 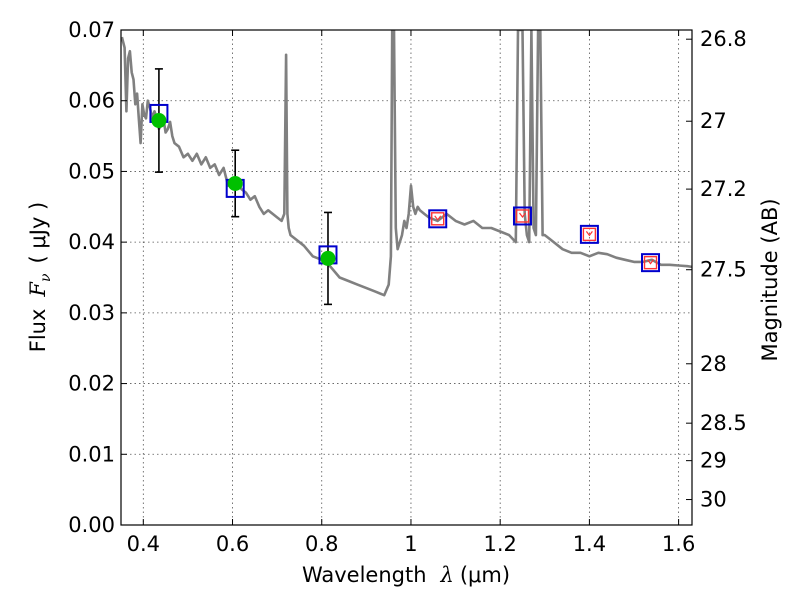 What do you see at coordinates (143, 544) in the screenshot?
I see `x-tick-label: 0.4` at bounding box center [143, 544].